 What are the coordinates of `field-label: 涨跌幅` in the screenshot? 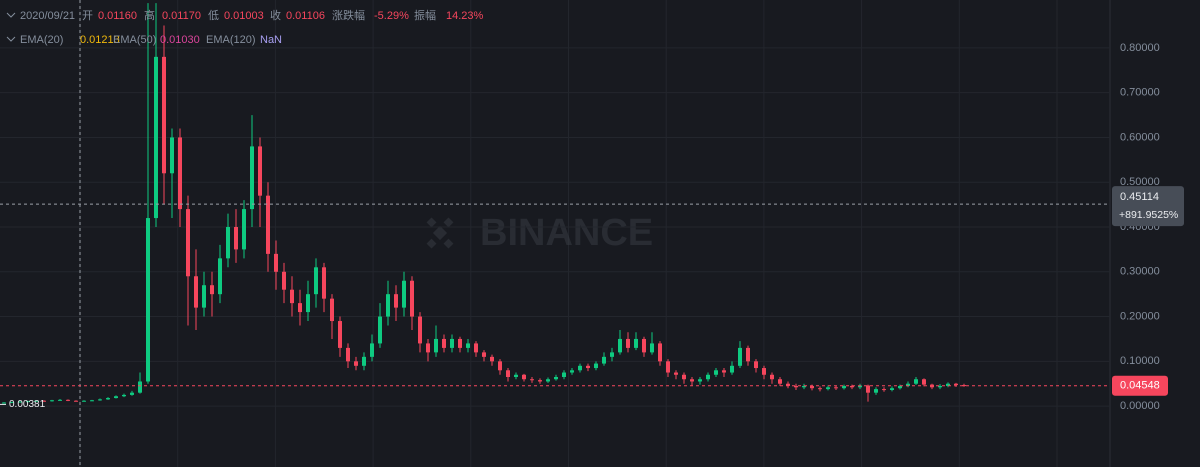 It's located at (348, 15).